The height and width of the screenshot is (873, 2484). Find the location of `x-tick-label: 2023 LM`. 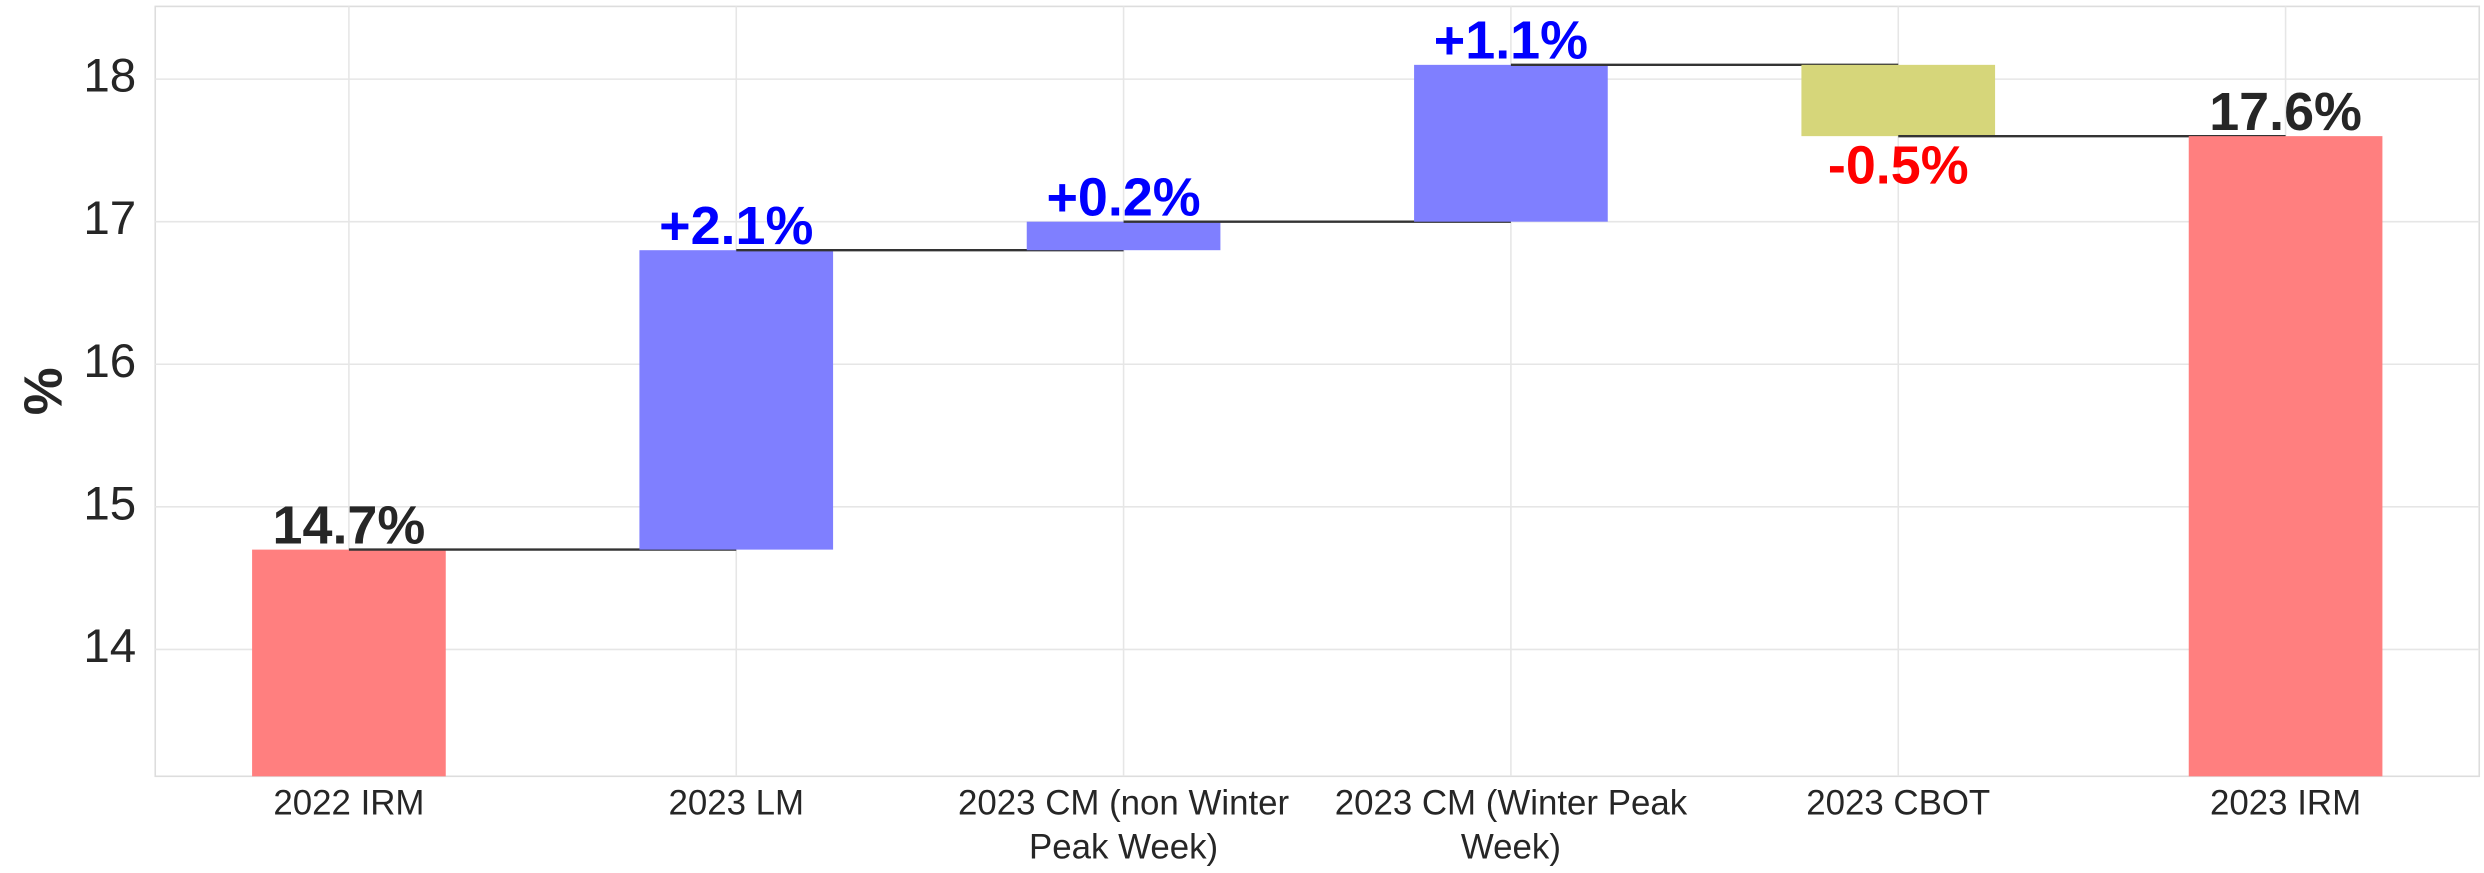

x-tick-label: 2023 LM is located at coordinates (736, 802).